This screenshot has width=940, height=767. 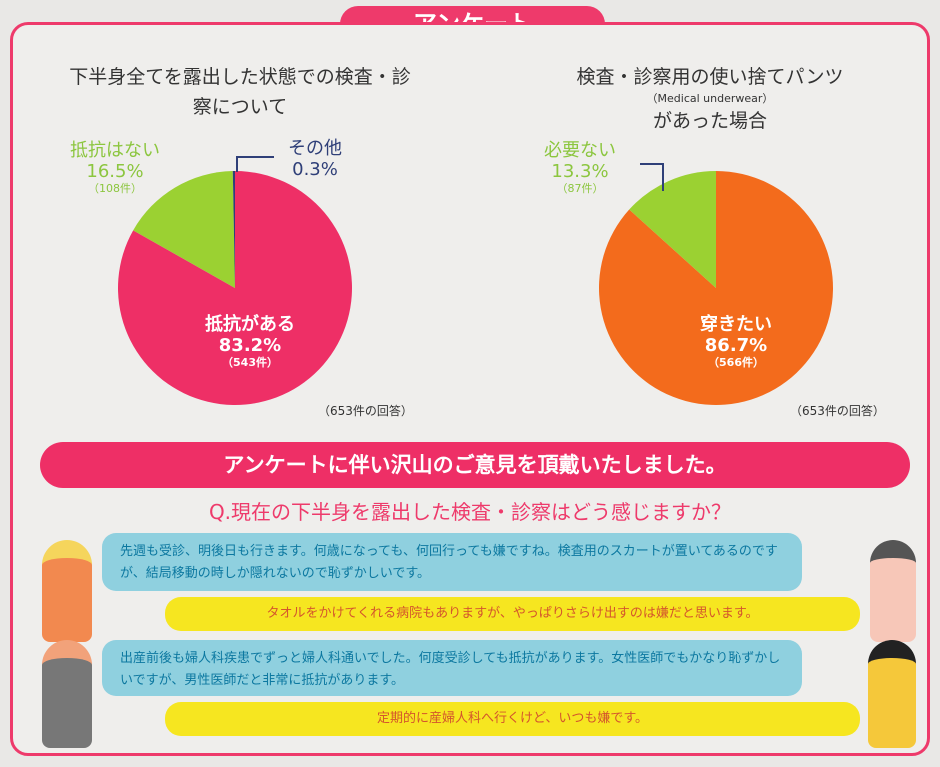 I want to click on comment-bubble-2: タオルをかけてくれる病院もありますが、やっぱりさらけ出すのは嫌だと思います。, so click(x=512, y=614).